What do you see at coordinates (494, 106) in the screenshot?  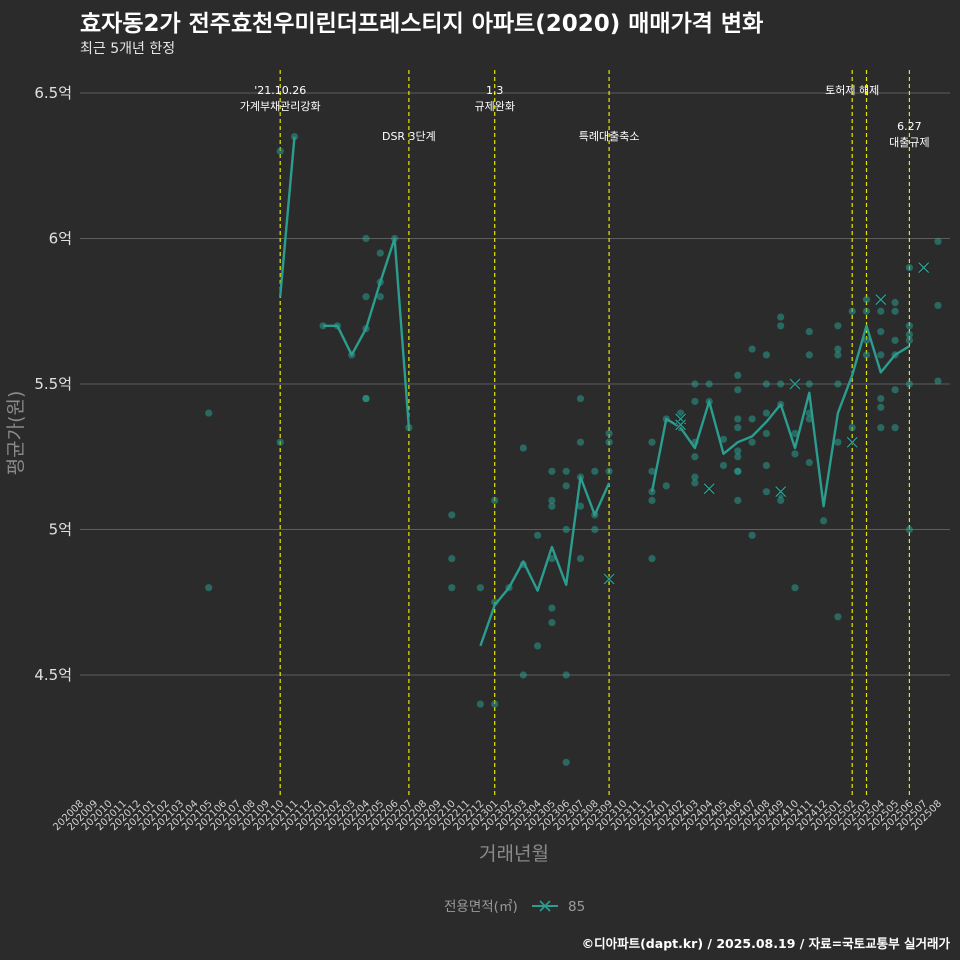 I see `event-label: 규제완화` at bounding box center [494, 106].